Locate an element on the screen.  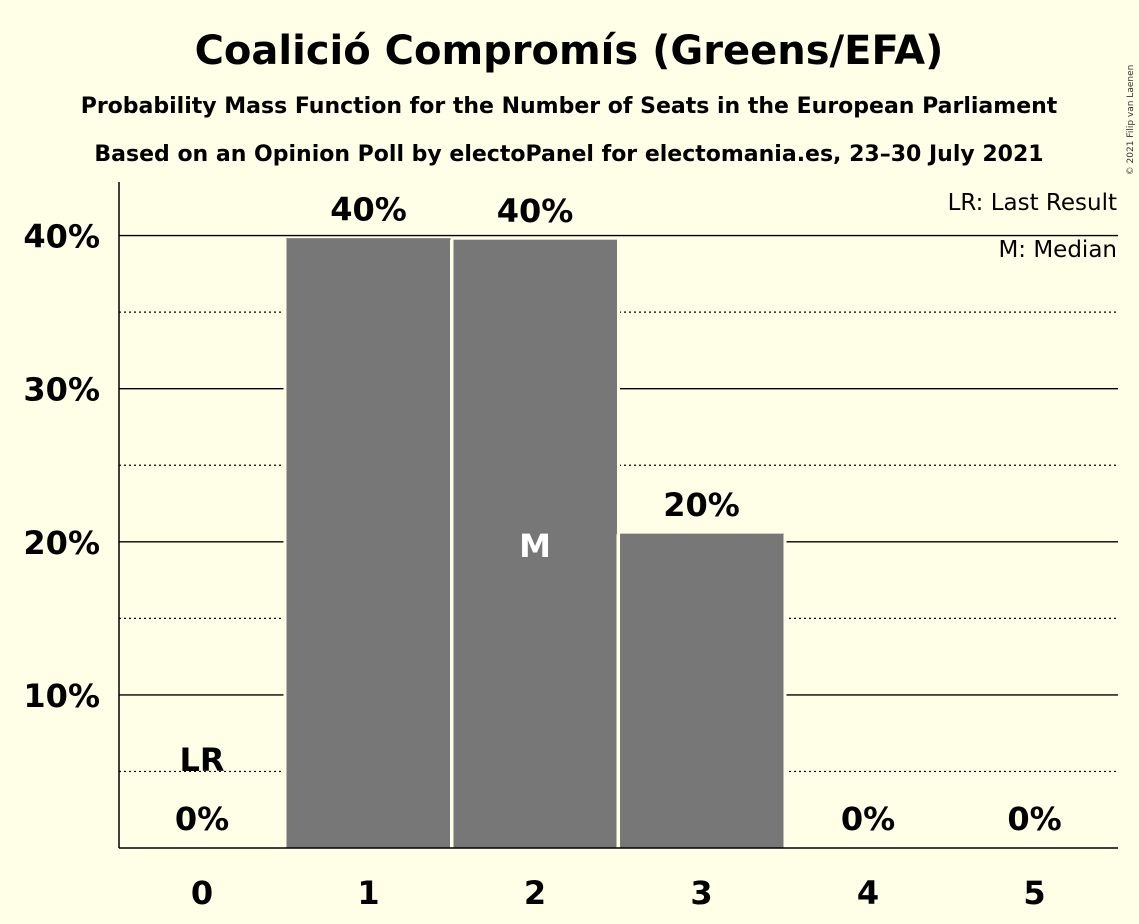
data-label: 20% is located at coordinates (701, 505).